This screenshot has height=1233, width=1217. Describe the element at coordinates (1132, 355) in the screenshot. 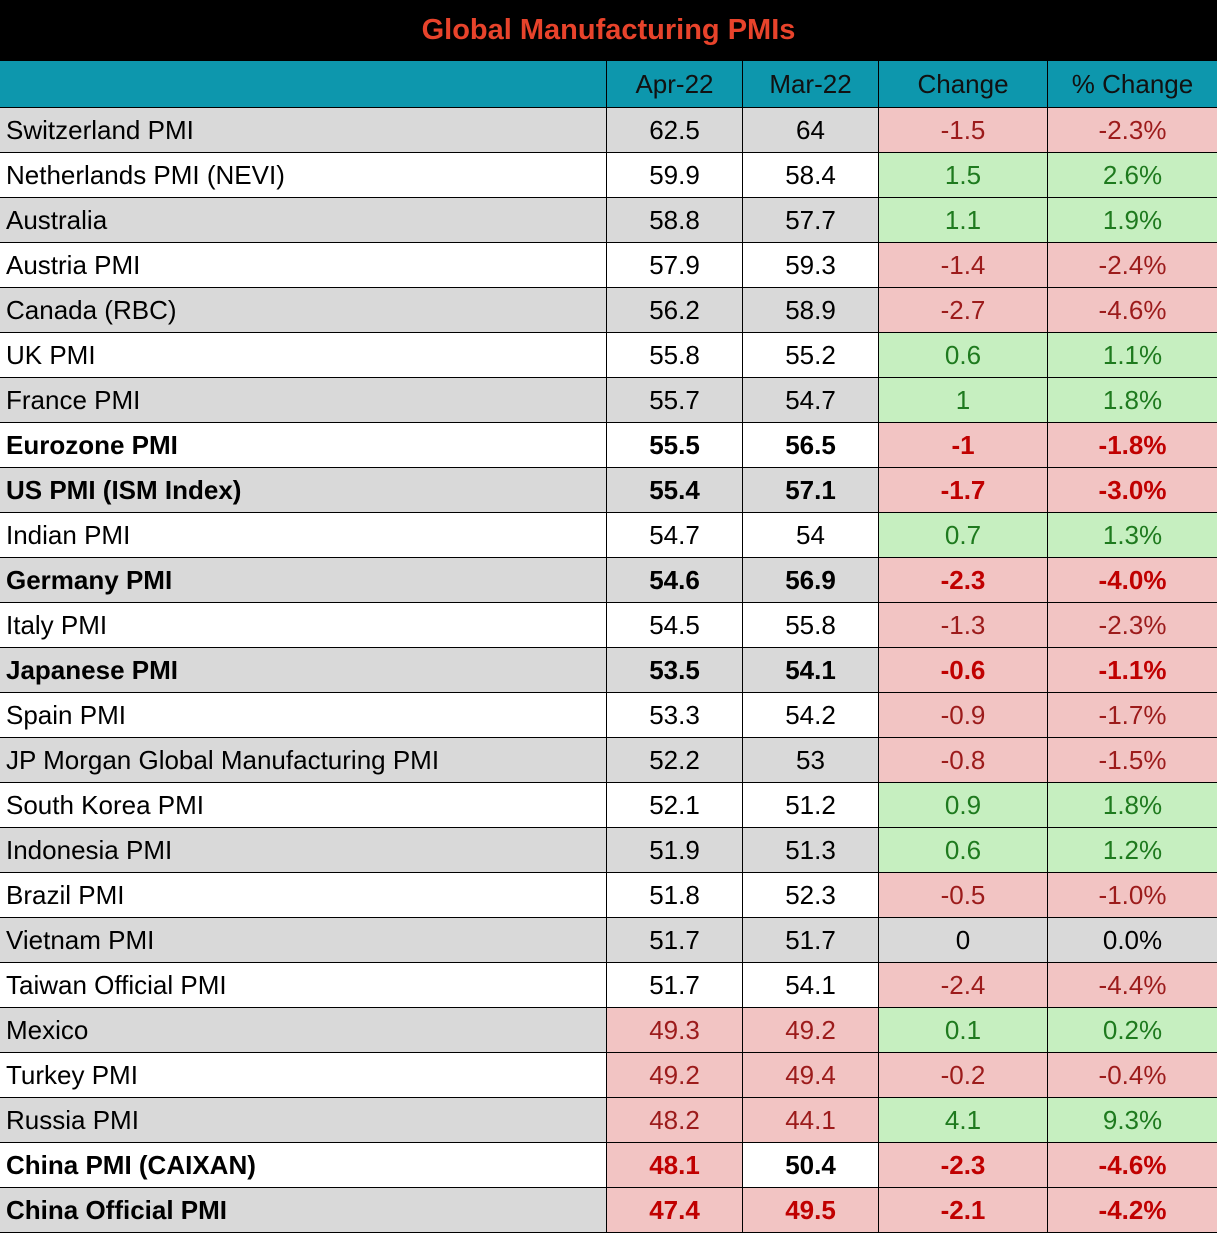

I see `cell-pct-change: 1.1%` at that location.